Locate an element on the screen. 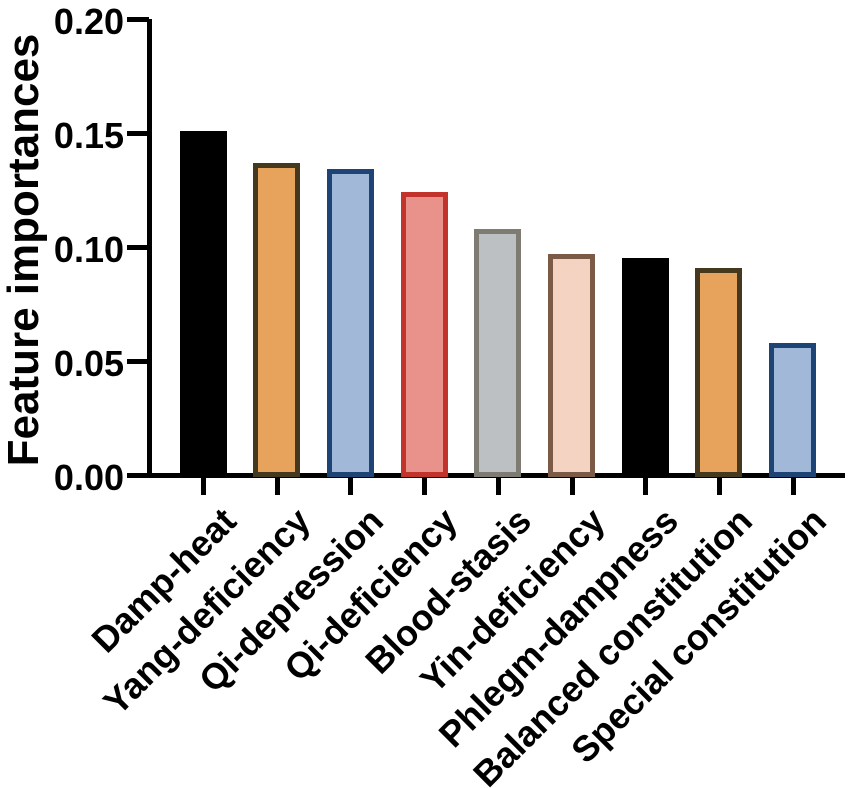 The image size is (851, 788). y-tick-label: 0.20 is located at coordinates (88, 21).